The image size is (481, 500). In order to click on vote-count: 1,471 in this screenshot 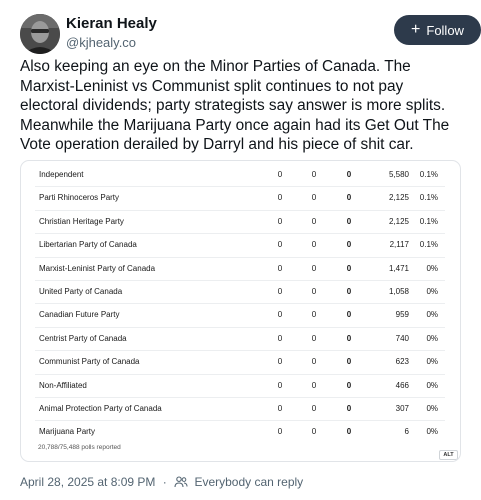, I will do `click(398, 268)`.